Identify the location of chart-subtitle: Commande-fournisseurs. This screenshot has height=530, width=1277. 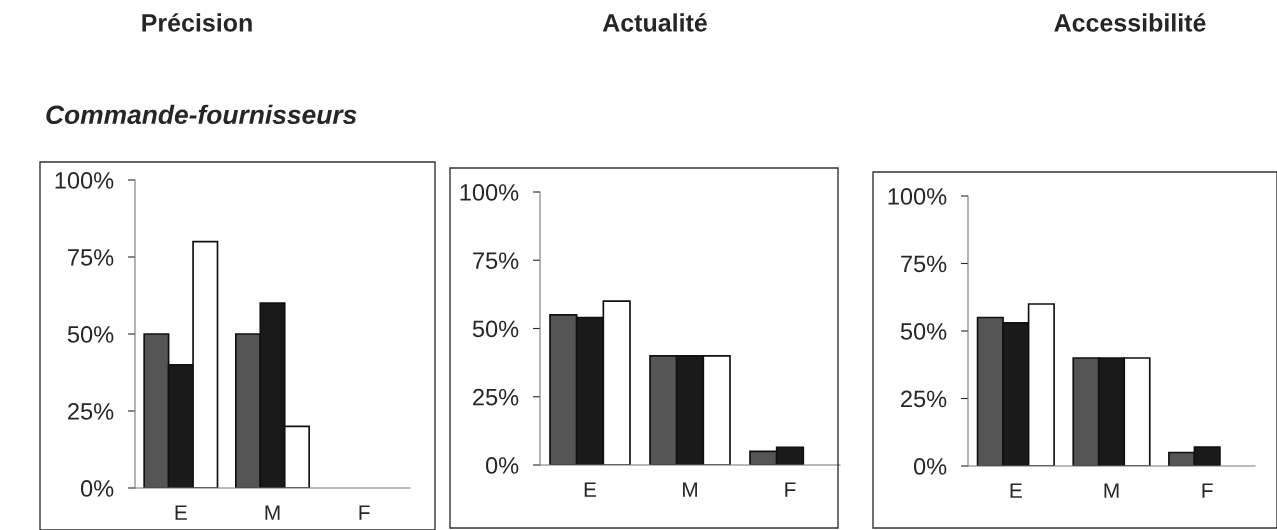
(201, 114).